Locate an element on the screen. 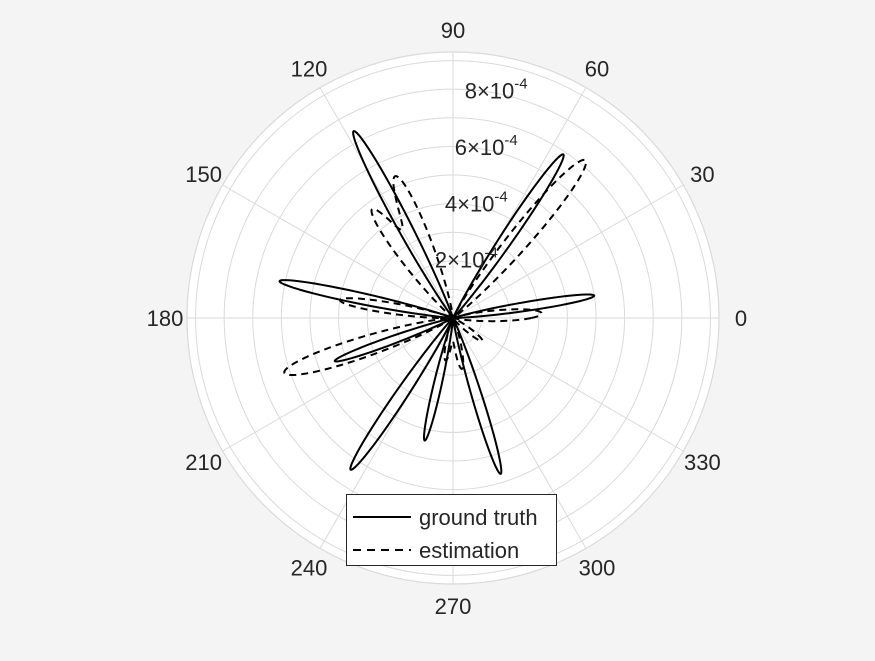 Image resolution: width=875 pixels, height=661 pixels. angle-tick-label: 30 is located at coordinates (702, 174).